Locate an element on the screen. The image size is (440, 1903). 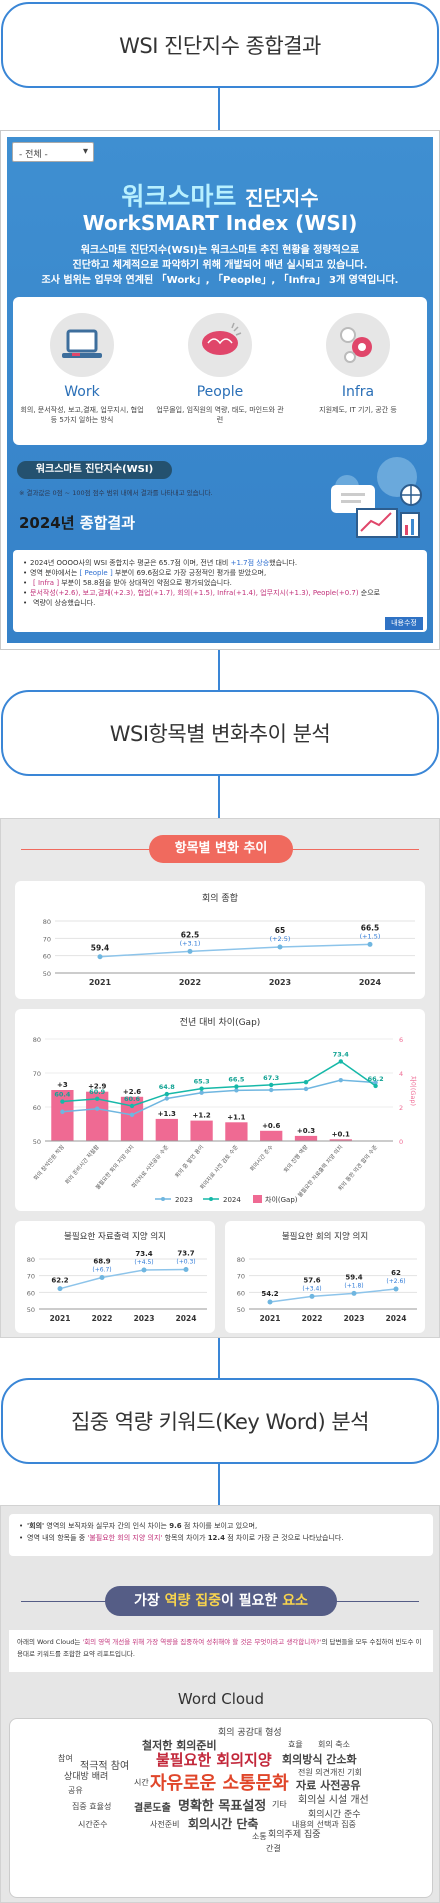
card-desc: 회의, 문서작성, 보고,결재, 업무지시, 협업 등 5가지 일하는 방식 is located at coordinates (82, 415).